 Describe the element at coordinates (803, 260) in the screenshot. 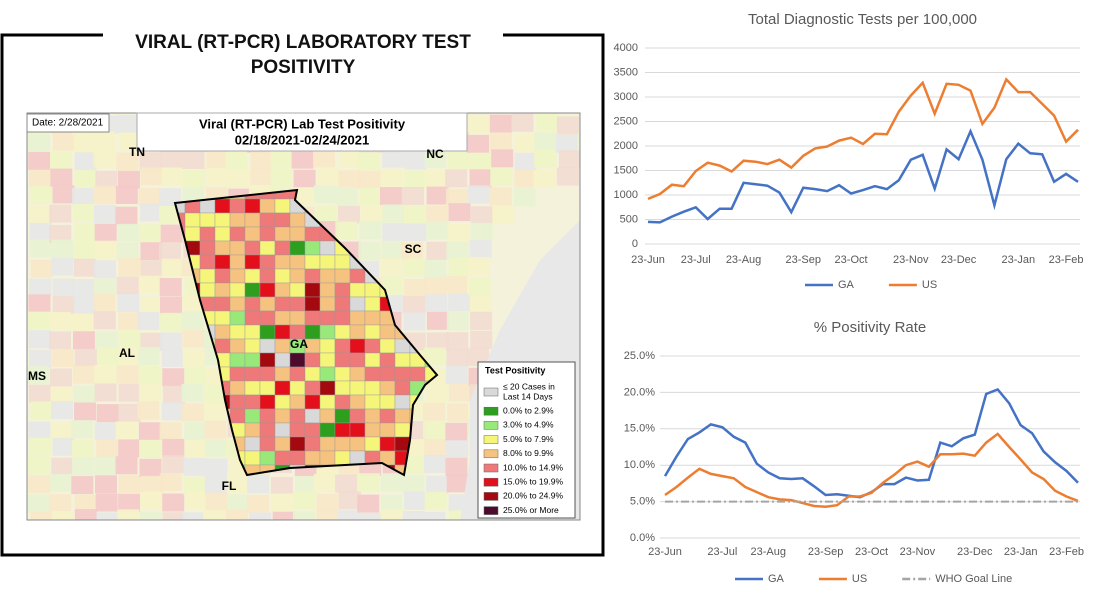

I see `x-tick-label: 23-Sep` at that location.